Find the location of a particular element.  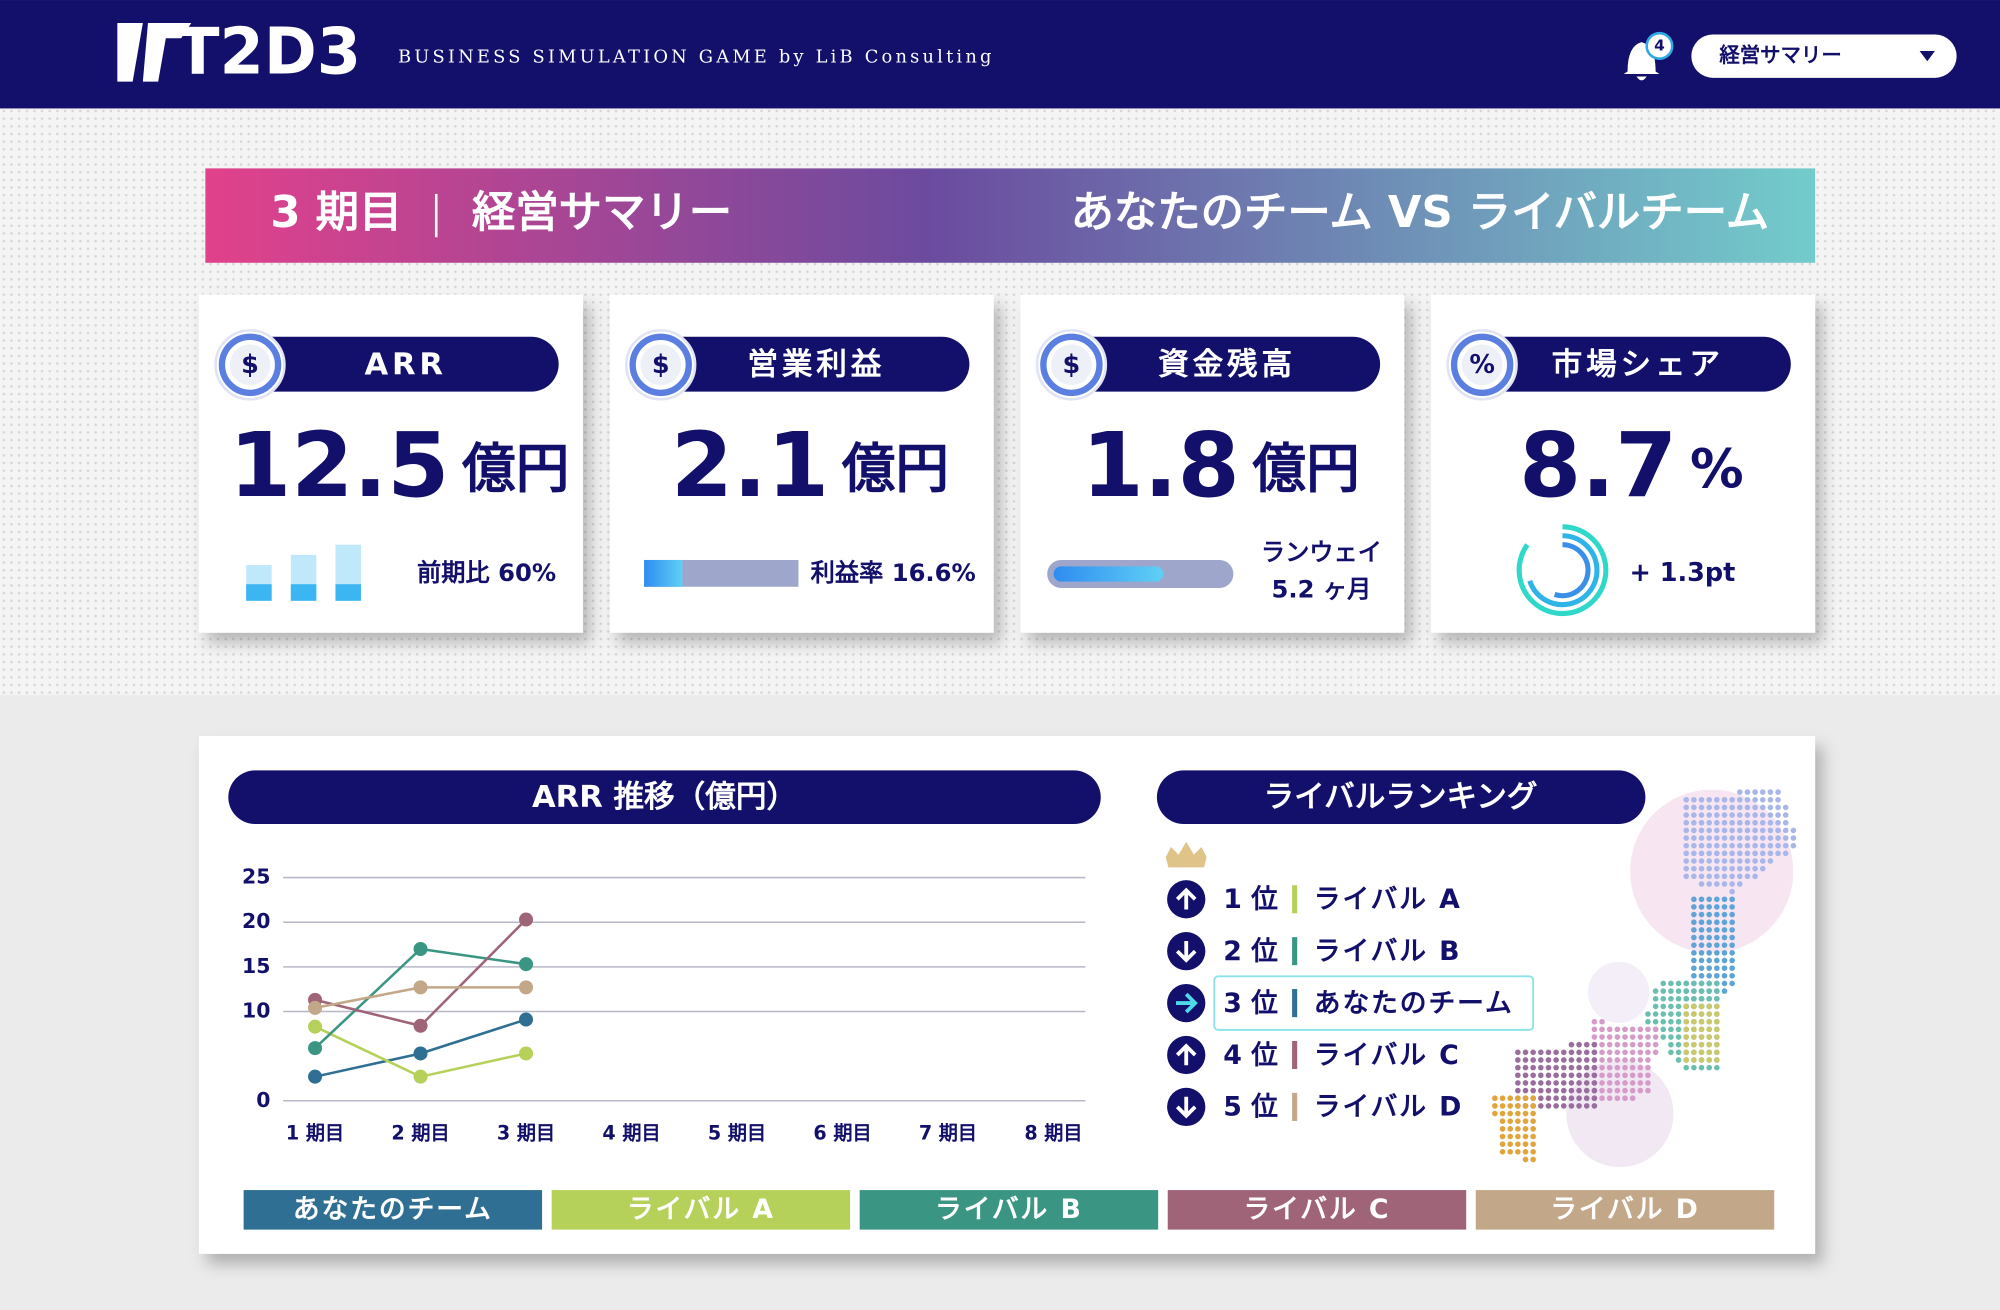

x-tick-label: 7 期目 is located at coordinates (948, 1132).